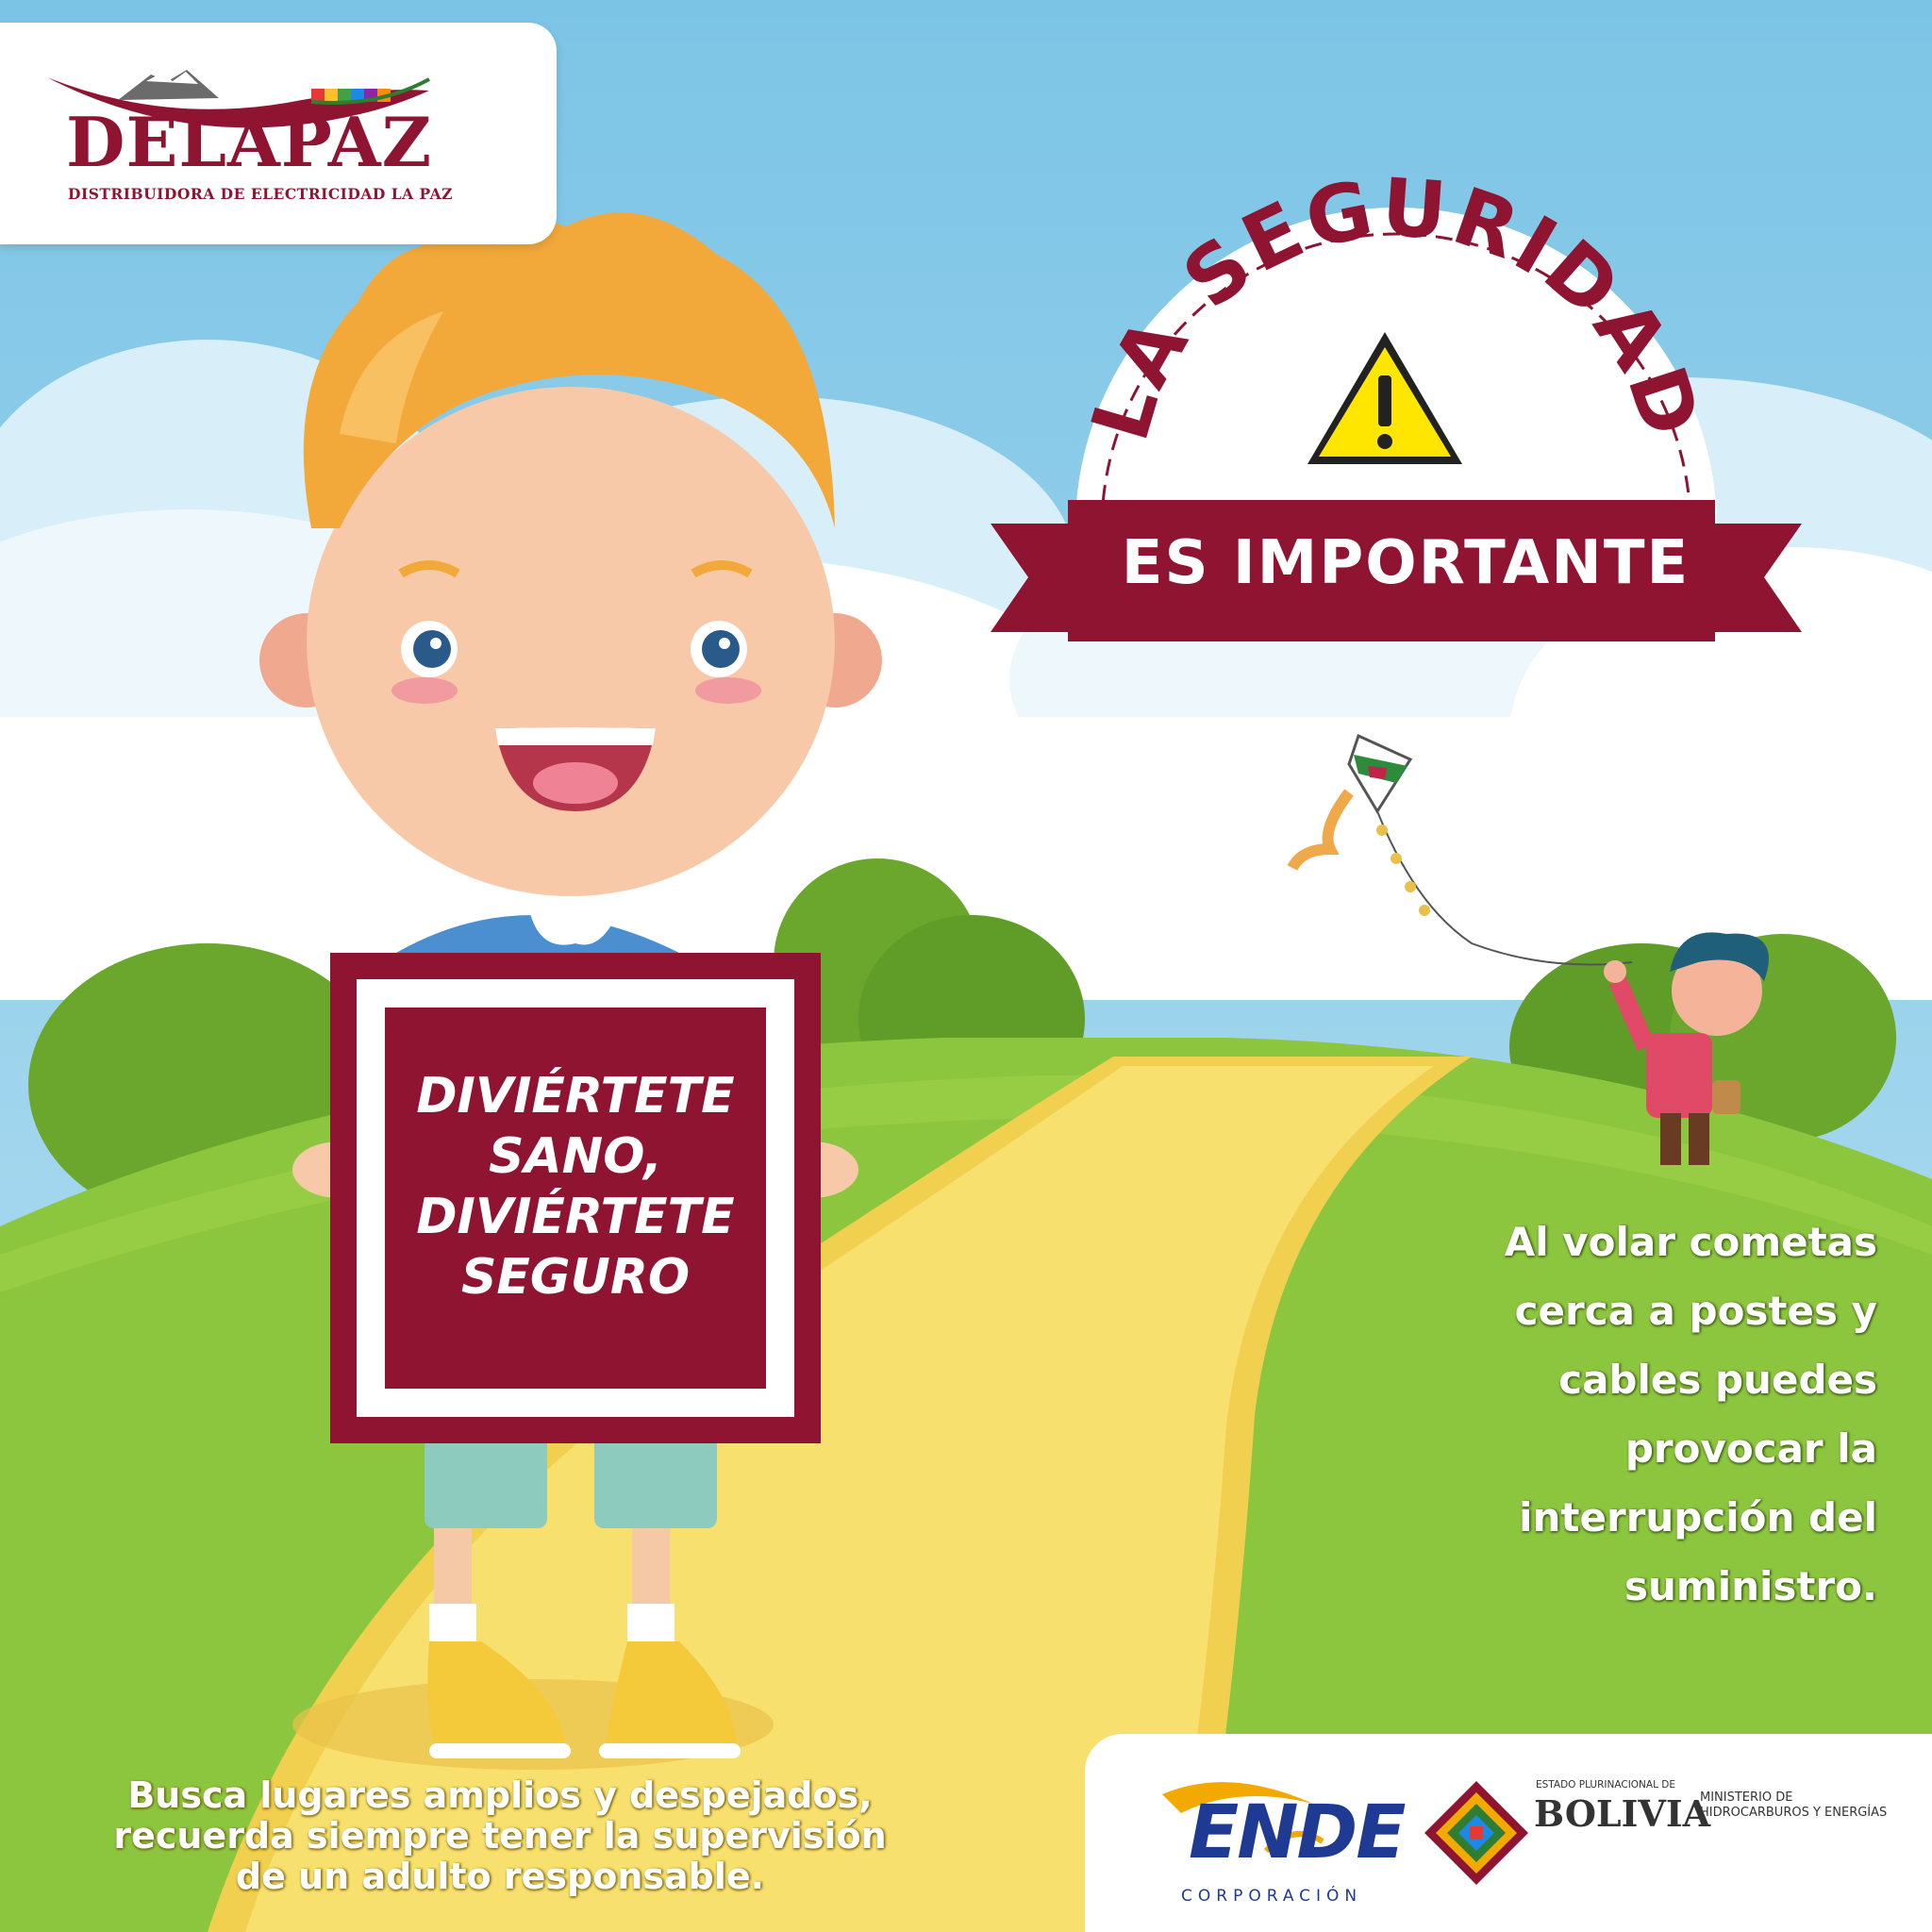  Describe the element at coordinates (1272, 1897) in the screenshot. I see `ende-logo-subtitle: CORPORACIÓN` at that location.